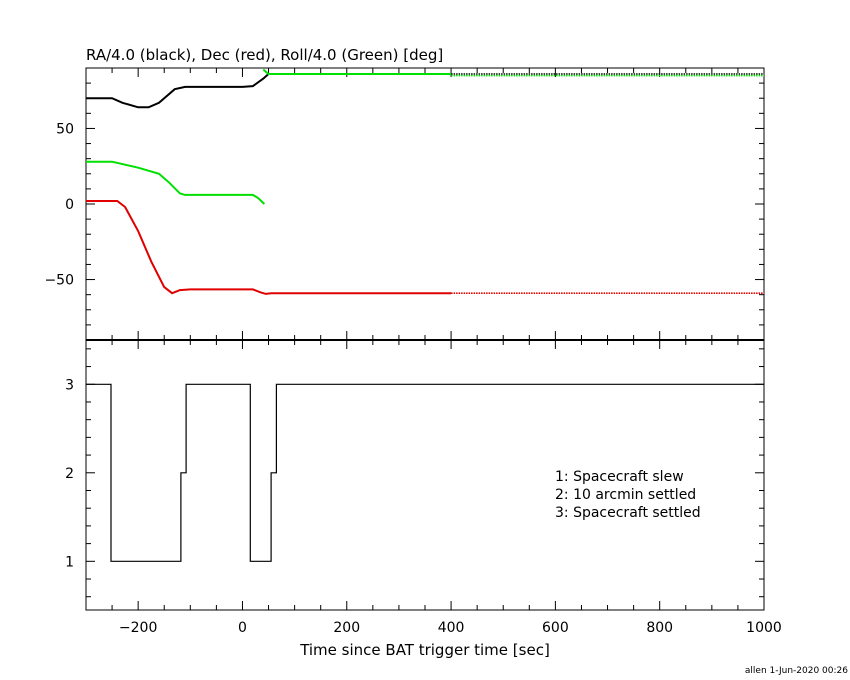  What do you see at coordinates (628, 513) in the screenshot?
I see `legend-entry-settled: 3: Spacecraft settled` at bounding box center [628, 513].